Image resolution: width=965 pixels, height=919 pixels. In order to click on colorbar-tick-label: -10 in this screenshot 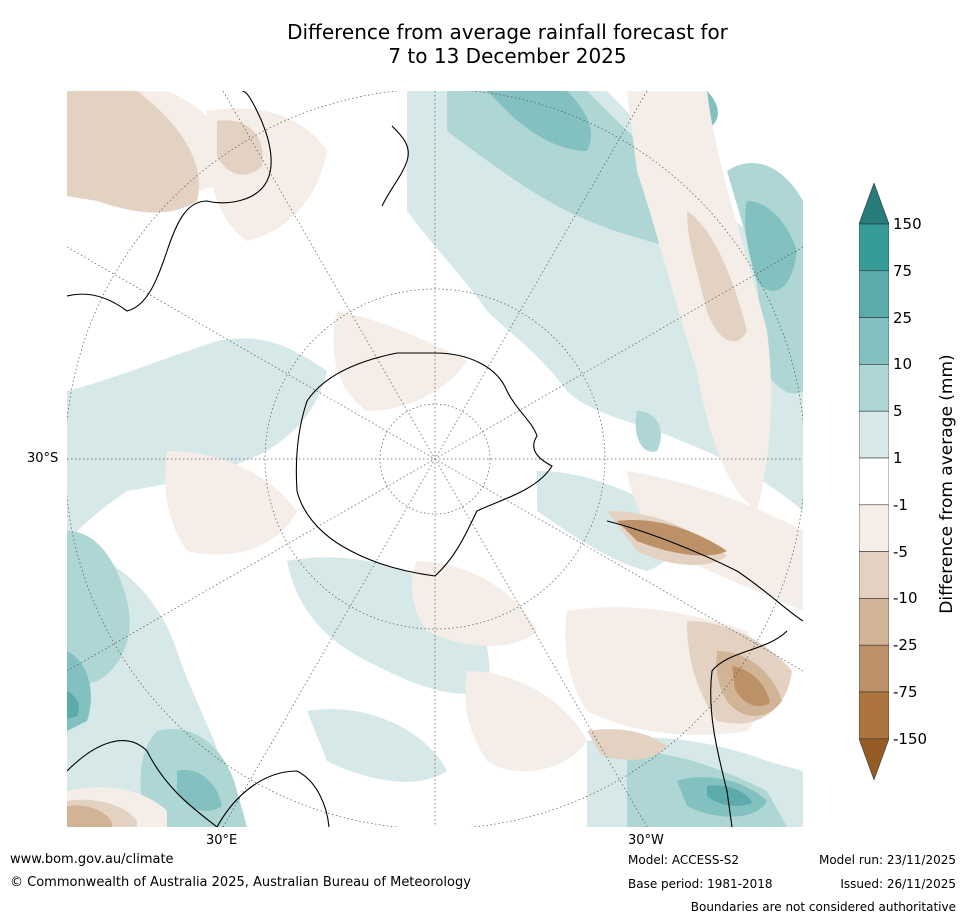, I will do `click(905, 598)`.